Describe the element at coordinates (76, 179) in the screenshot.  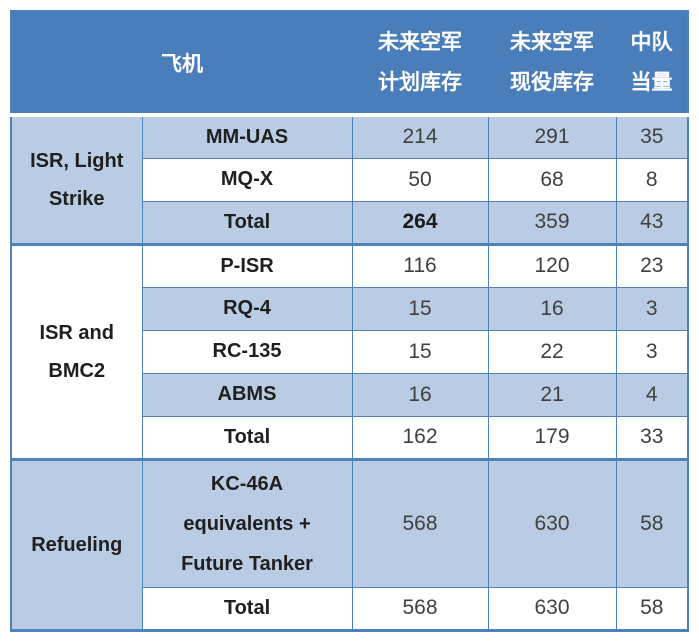
I see `group-cell-isr-light-strike: ISR, Light Strike` at that location.